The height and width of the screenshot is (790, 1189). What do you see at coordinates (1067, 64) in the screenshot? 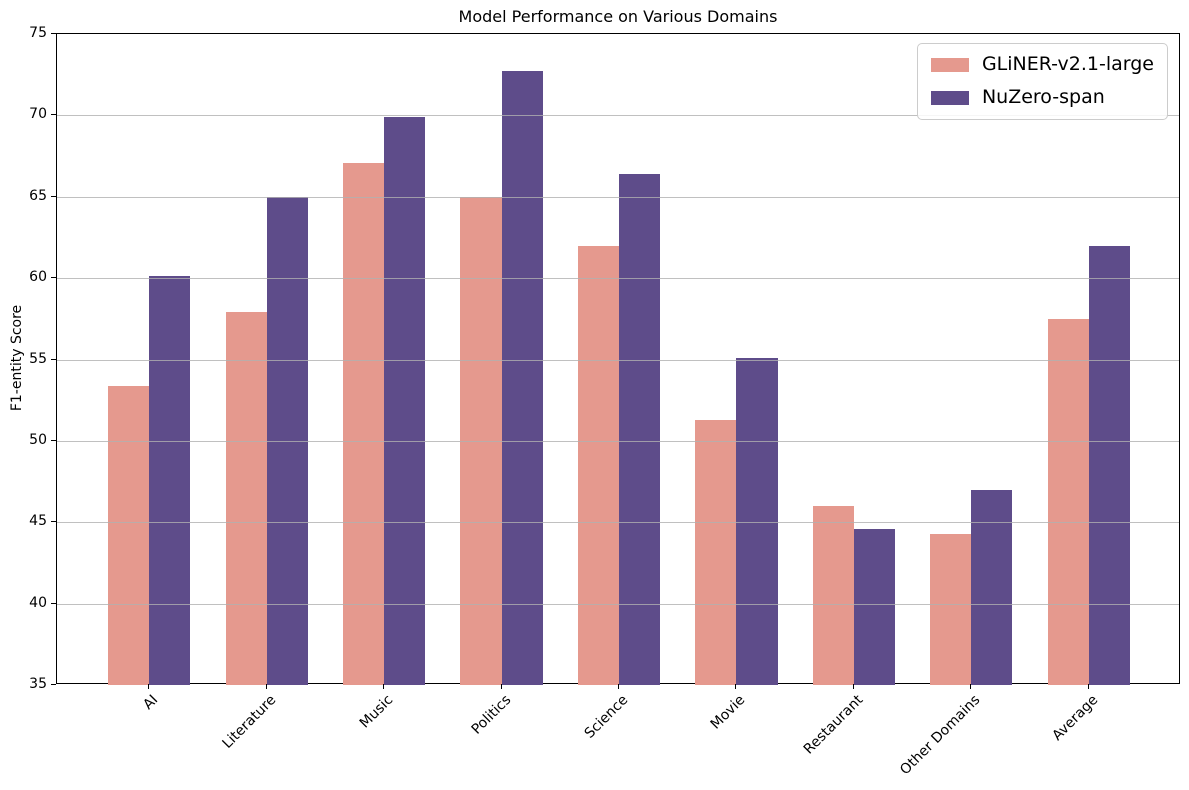
I see `legend-label-gliner: GLiNER-v2.1-large` at bounding box center [1067, 64].